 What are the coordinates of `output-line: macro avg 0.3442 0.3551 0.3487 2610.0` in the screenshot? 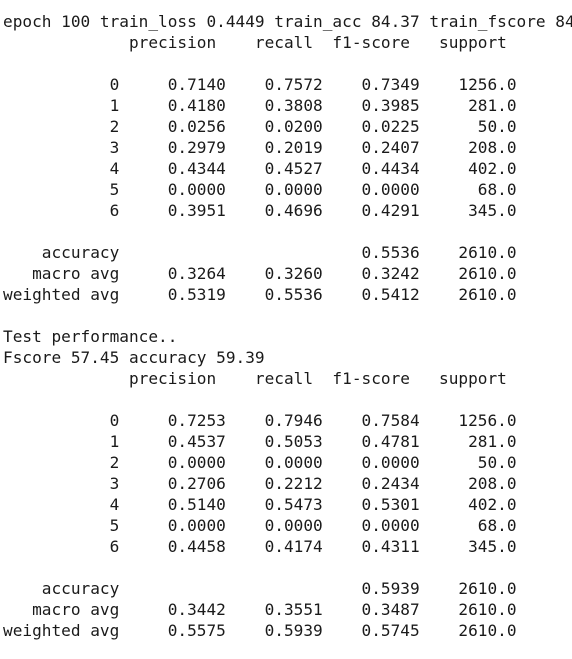 It's located at (260, 609).